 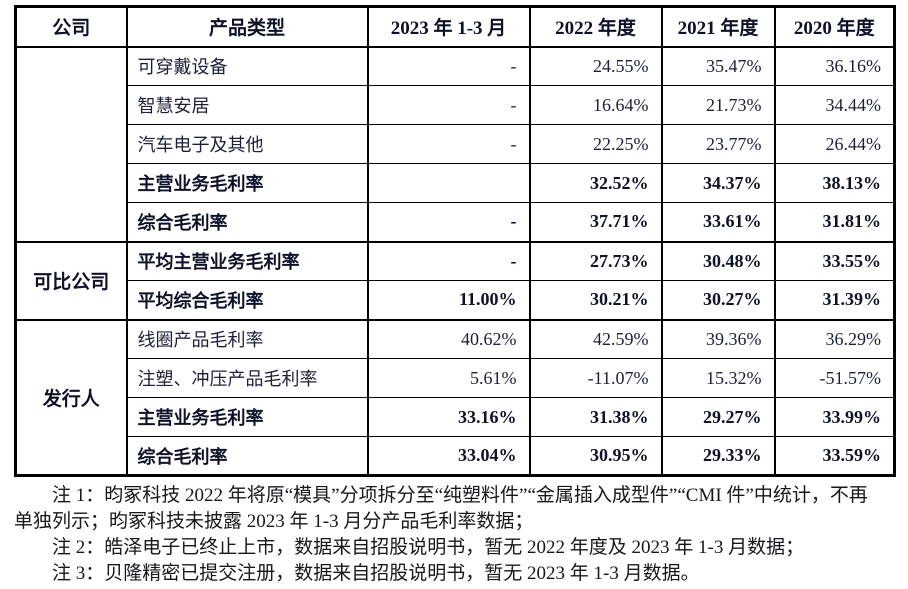 I want to click on value-cell: 22.25%, so click(x=595, y=144).